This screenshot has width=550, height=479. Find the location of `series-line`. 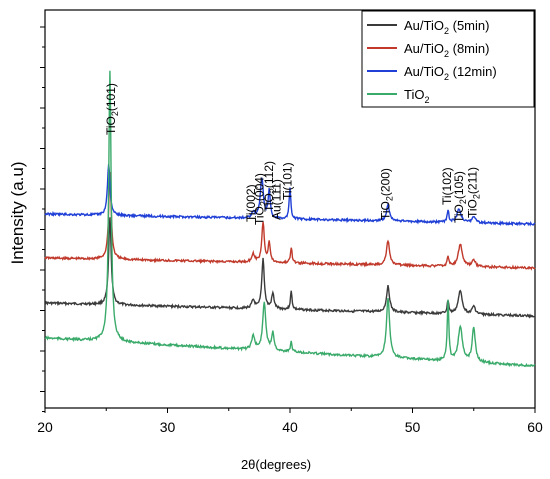

series-line is located at coordinates (290, 195).